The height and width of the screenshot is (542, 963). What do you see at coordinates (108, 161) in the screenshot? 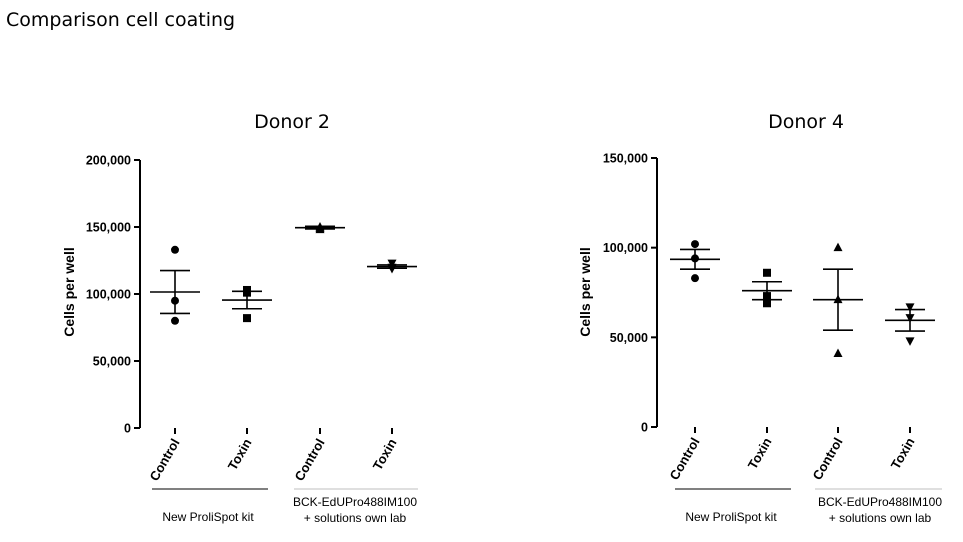
I see `y-tick-label: 200,000` at bounding box center [108, 161].